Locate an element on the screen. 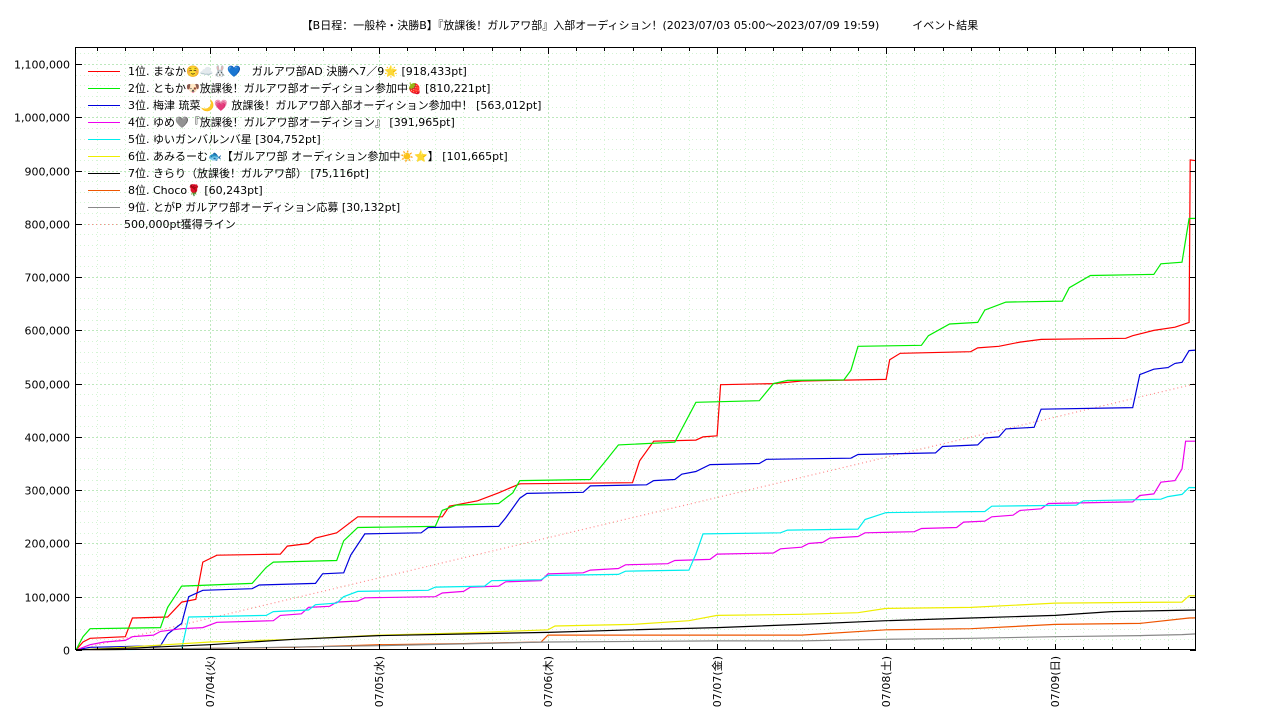 The height and width of the screenshot is (720, 1280). legend-label: 7位. きらり（放課後！ガルアワ部） [75,116pt] is located at coordinates (248, 173).